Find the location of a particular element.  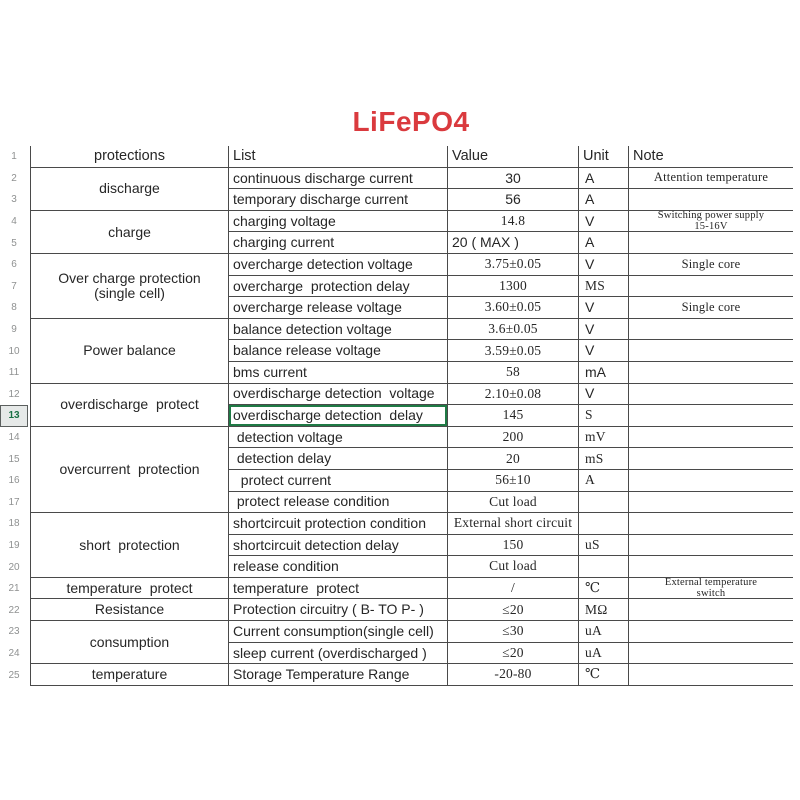

cell-unit-row11: mA is located at coordinates (604, 372).